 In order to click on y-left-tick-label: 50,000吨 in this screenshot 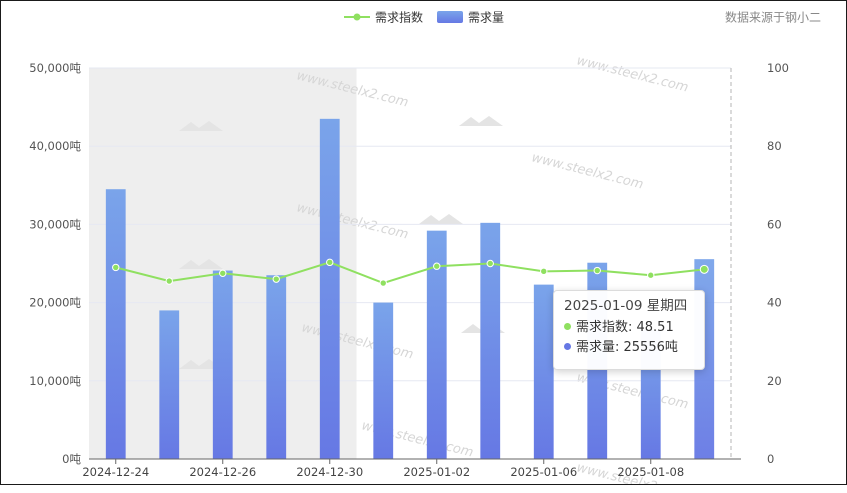, I will do `click(55, 68)`.